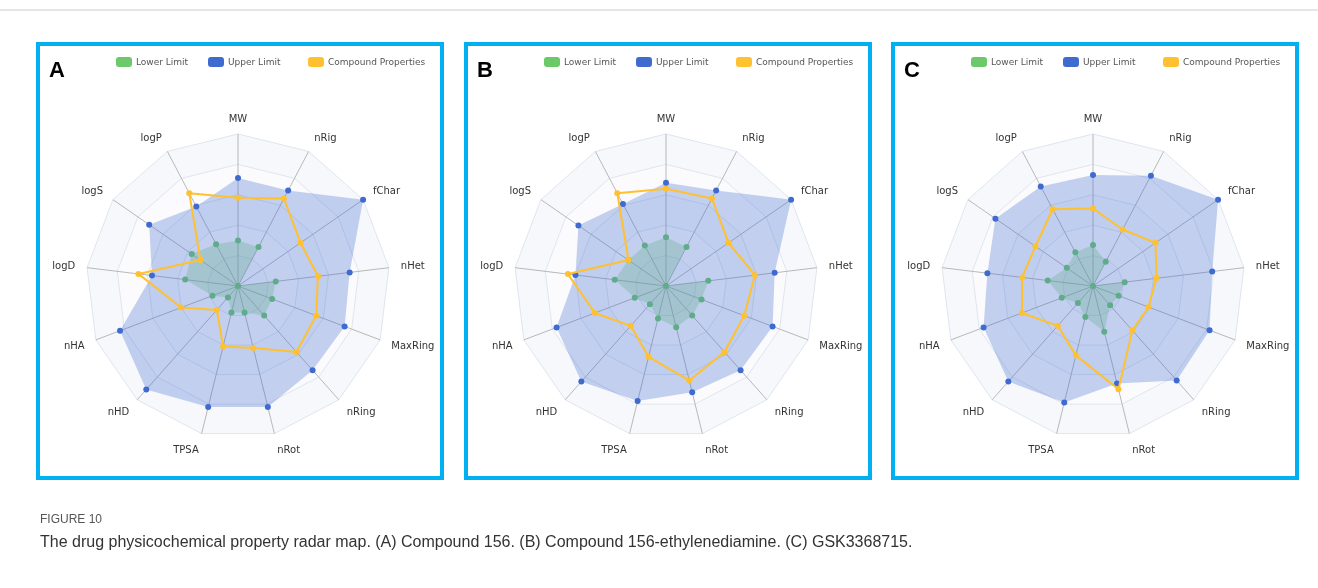  I want to click on chart-title: A, so click(57, 69).